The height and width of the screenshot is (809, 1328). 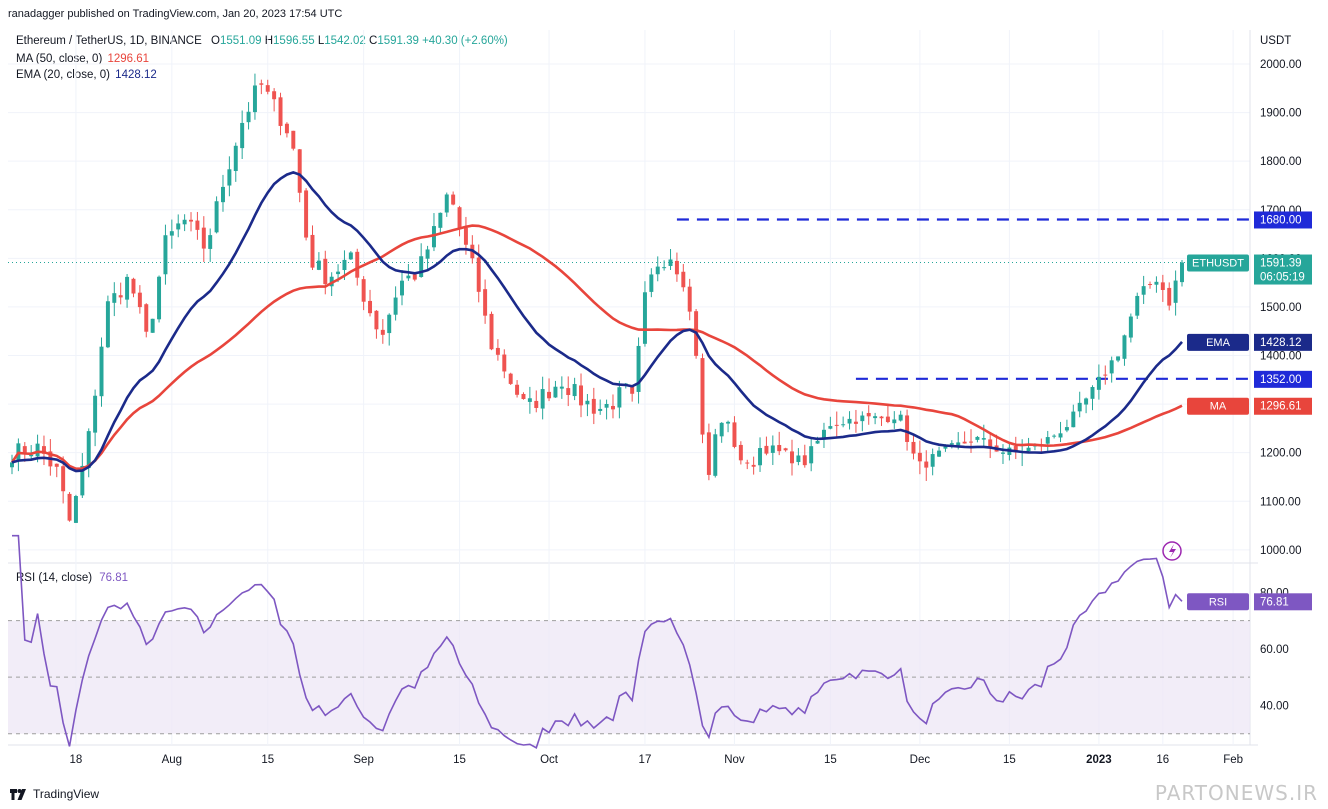 I want to click on tradingview-logo: TradingView, so click(x=54, y=794).